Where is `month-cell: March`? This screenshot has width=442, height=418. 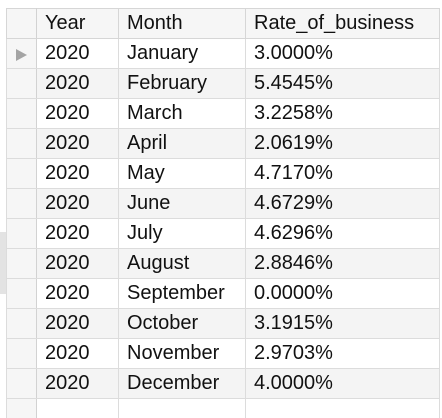
month-cell: March is located at coordinates (182, 113).